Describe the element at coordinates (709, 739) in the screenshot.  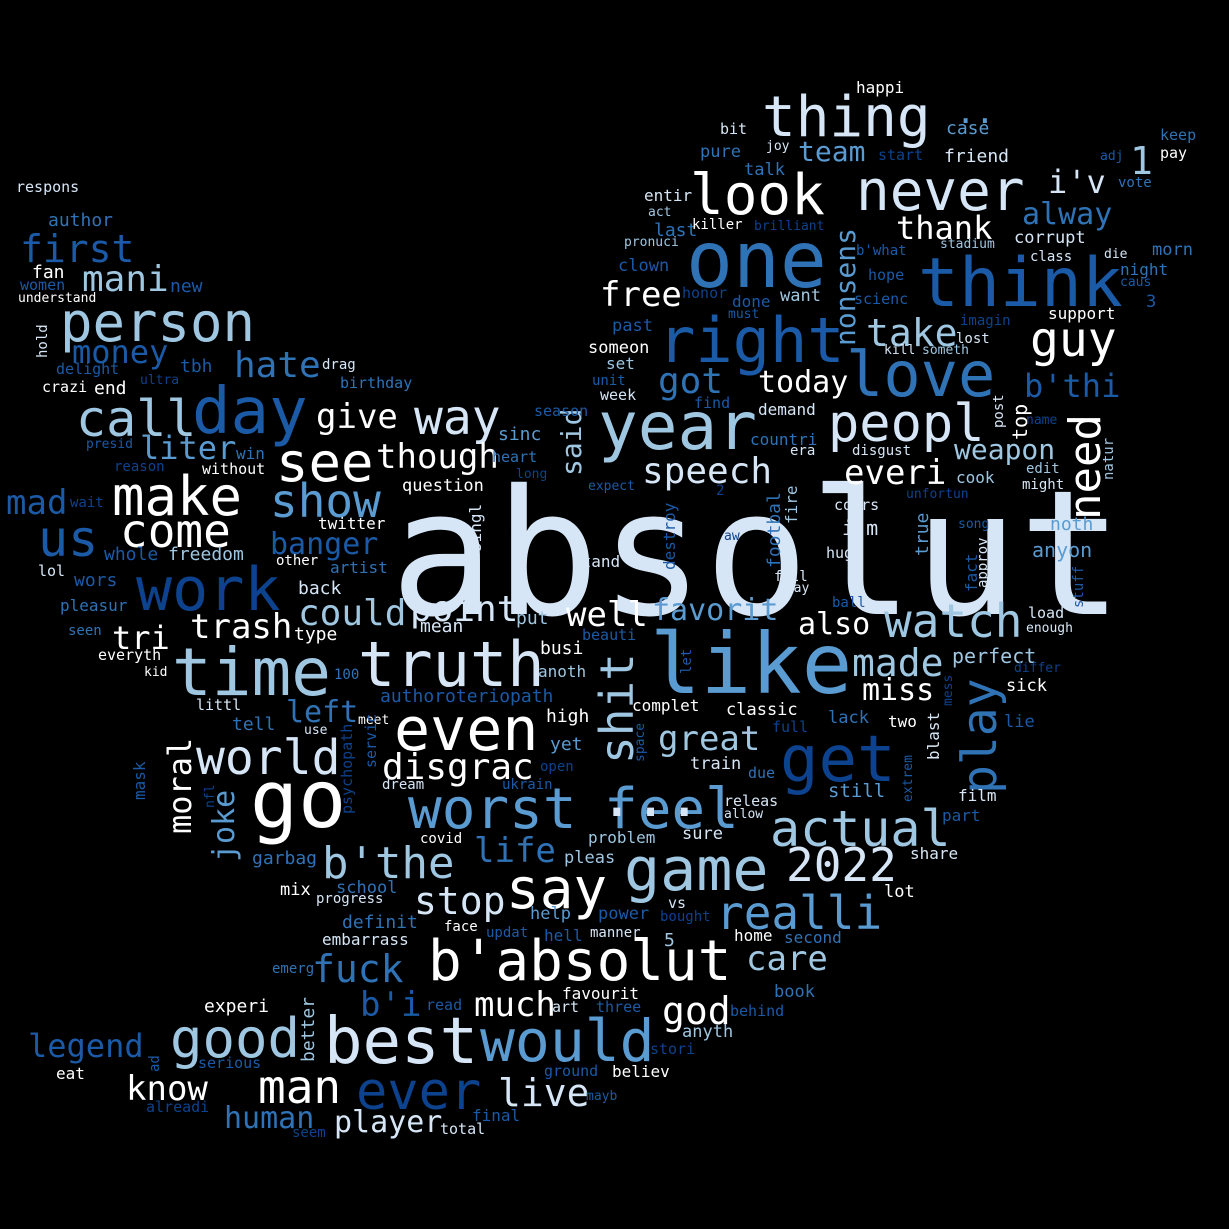
I see `word-great: great` at that location.